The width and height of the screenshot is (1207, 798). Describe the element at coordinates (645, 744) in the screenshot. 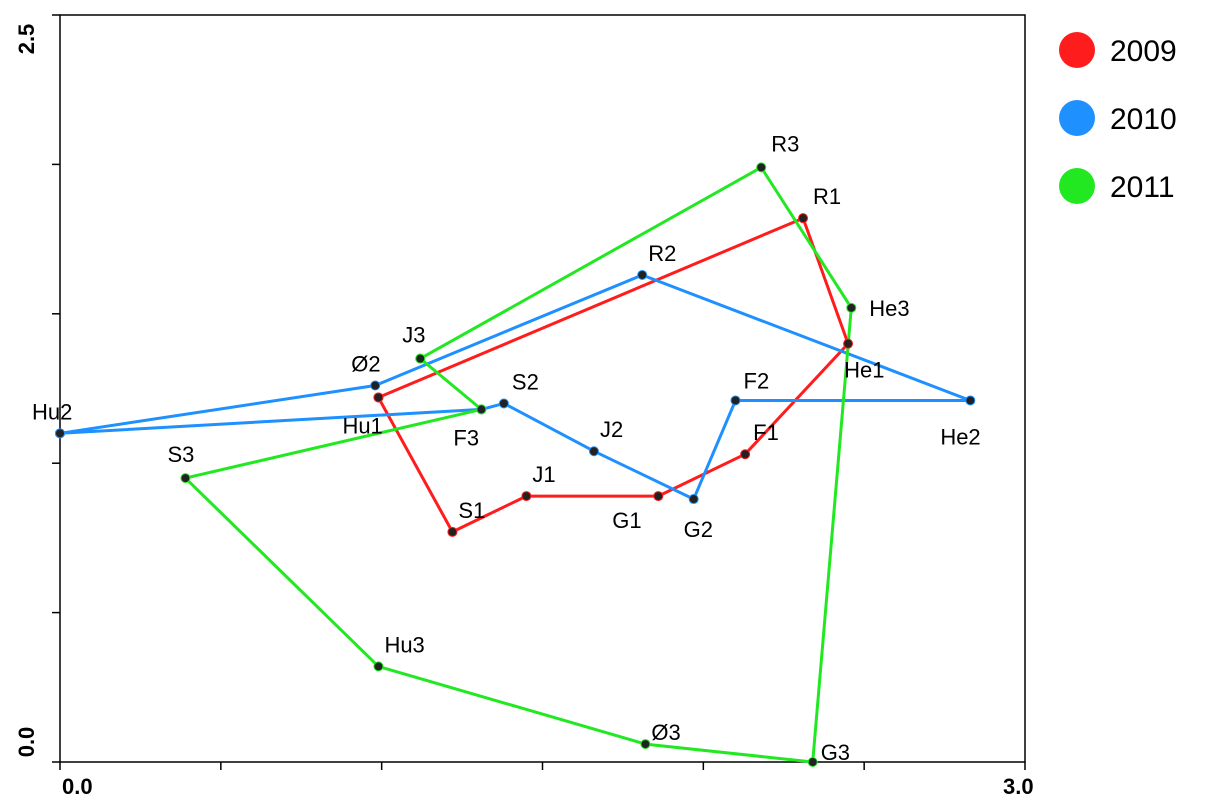

I see `data-point-Ø3` at that location.